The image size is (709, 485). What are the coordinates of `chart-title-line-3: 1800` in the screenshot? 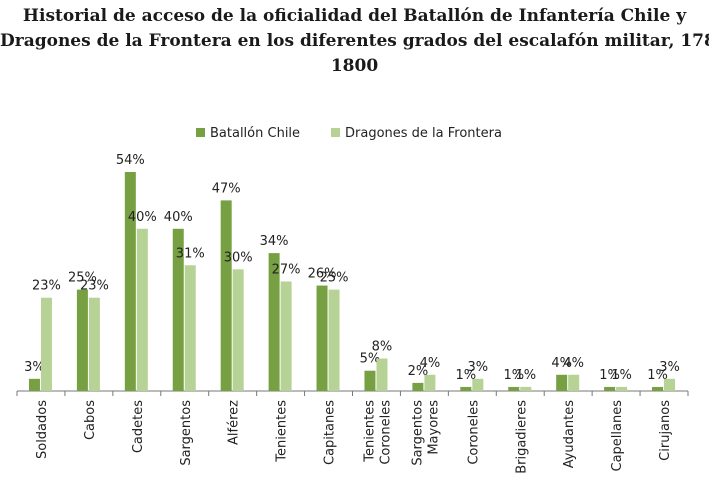 It's located at (354, 66).